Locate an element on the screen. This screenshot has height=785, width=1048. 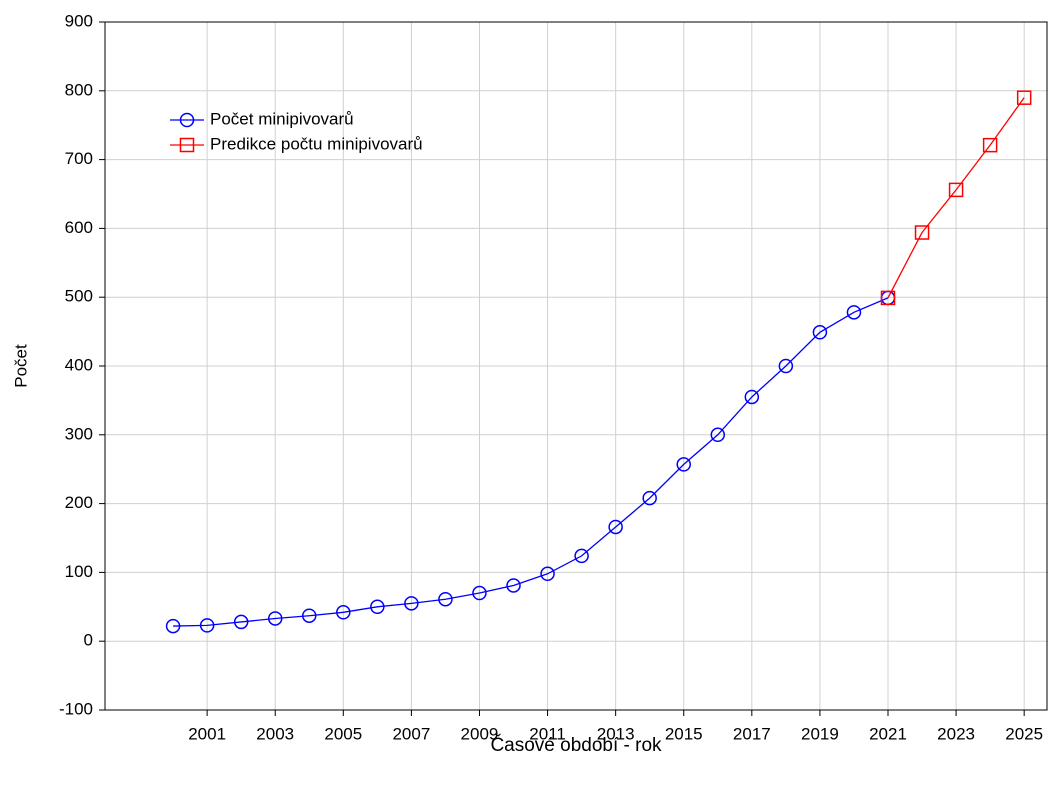
x-tick-label: 2017 is located at coordinates (752, 733).